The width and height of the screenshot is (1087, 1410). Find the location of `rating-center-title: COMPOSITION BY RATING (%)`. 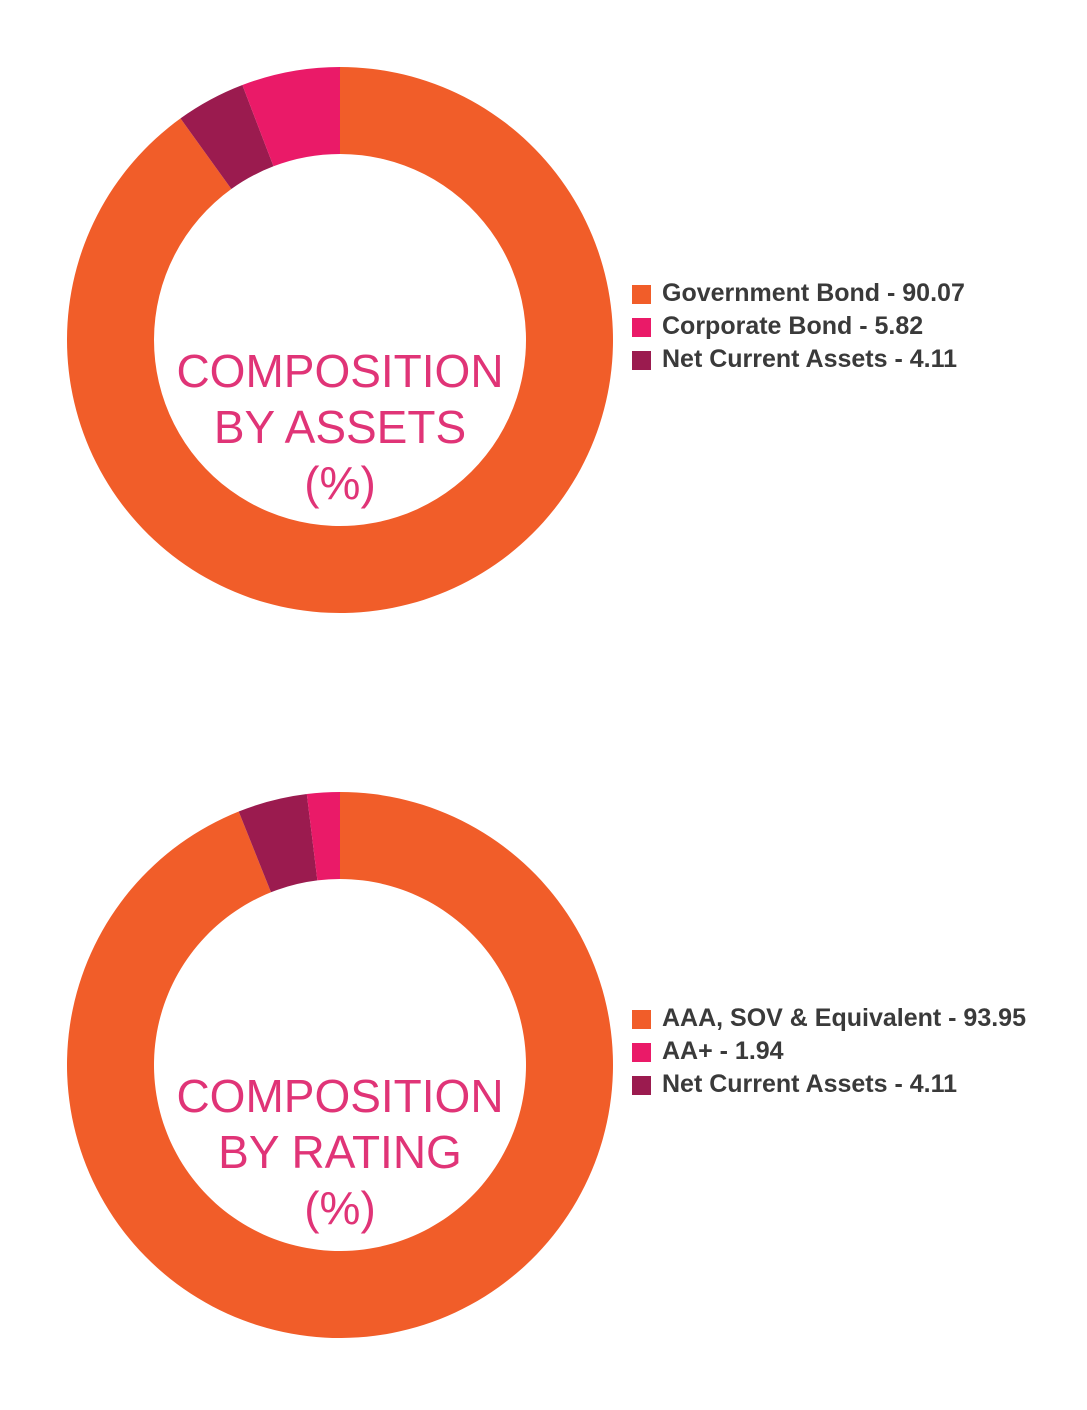

rating-center-title: COMPOSITION BY RATING (%) is located at coordinates (340, 1152).